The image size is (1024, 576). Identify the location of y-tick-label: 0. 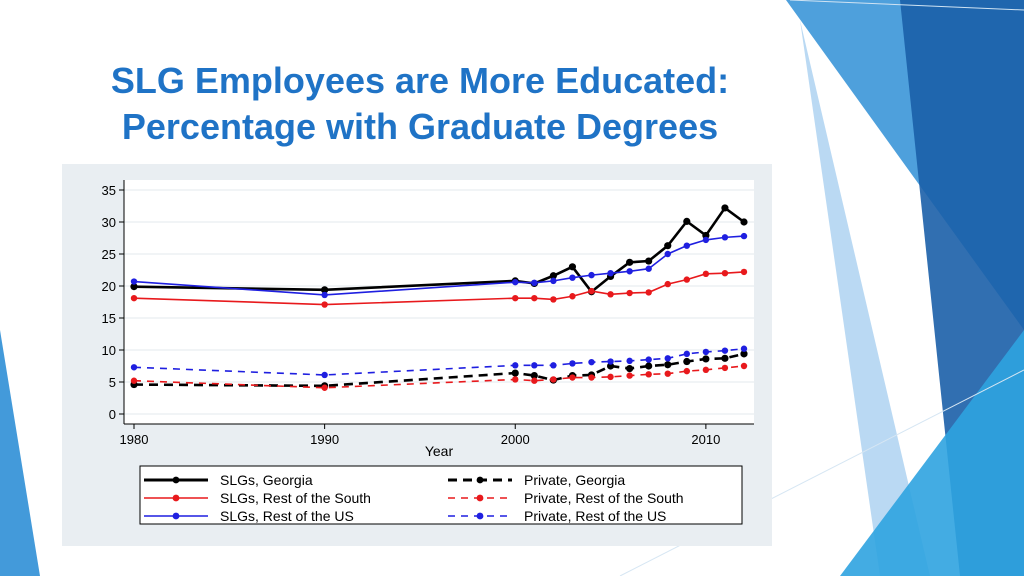
(112, 414).